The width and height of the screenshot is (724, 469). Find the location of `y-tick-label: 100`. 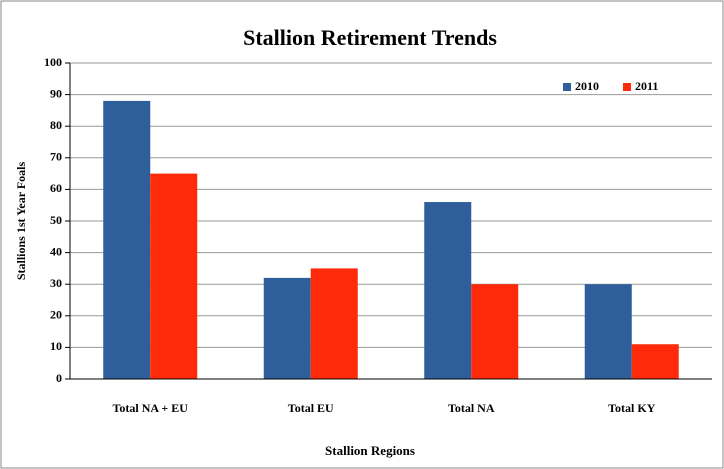

y-tick-label: 100 is located at coordinates (53, 62).